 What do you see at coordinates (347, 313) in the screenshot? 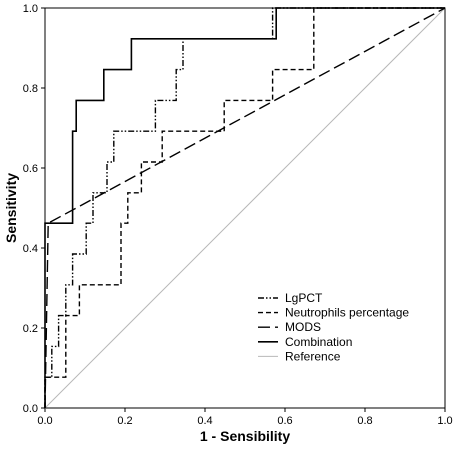
I see `legend-label: Neutrophils percentage` at bounding box center [347, 313].